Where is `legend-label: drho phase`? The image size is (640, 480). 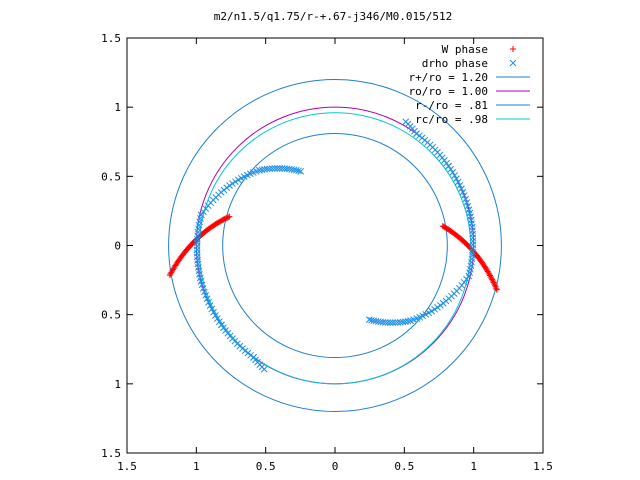 legend-label: drho phase is located at coordinates (455, 63).